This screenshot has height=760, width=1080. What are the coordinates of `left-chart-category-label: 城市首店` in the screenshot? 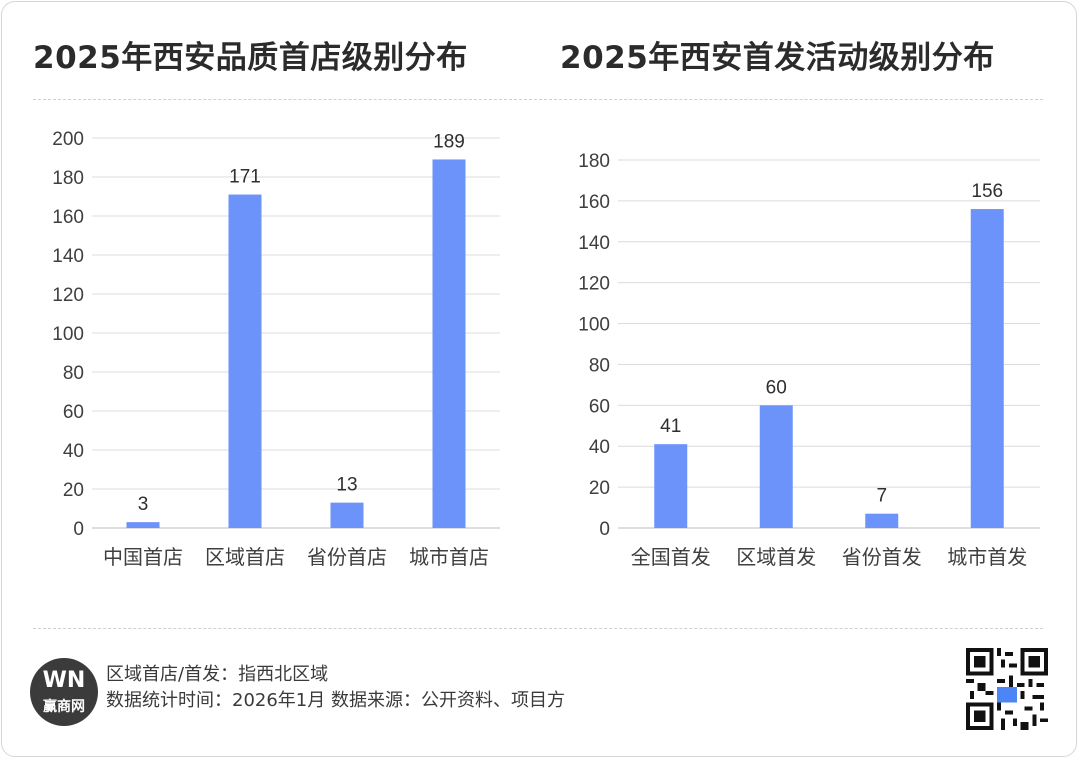 It's located at (449, 557).